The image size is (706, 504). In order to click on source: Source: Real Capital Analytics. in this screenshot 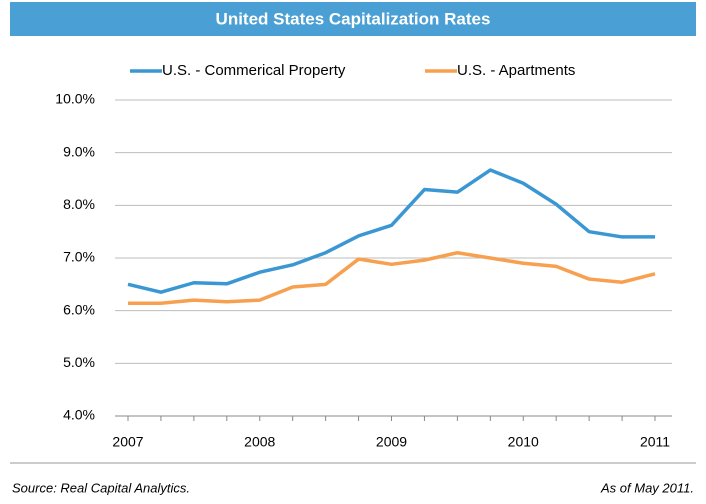, I will do `click(101, 487)`.